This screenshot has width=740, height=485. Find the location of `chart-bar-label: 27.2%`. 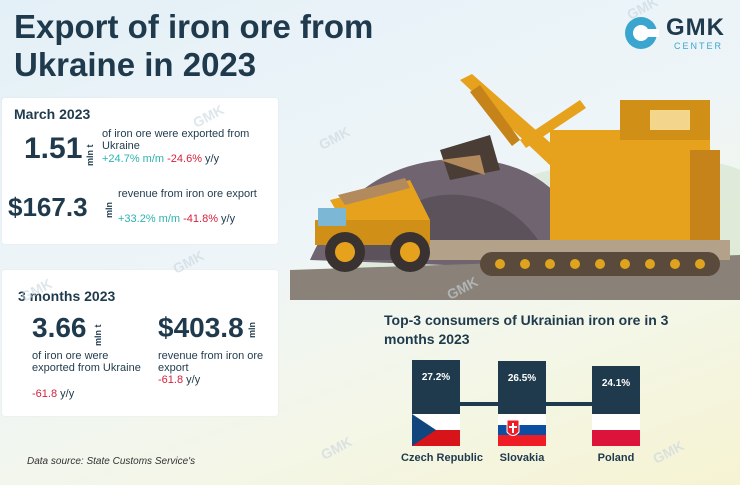

chart-bar-label: 27.2% is located at coordinates (436, 377).